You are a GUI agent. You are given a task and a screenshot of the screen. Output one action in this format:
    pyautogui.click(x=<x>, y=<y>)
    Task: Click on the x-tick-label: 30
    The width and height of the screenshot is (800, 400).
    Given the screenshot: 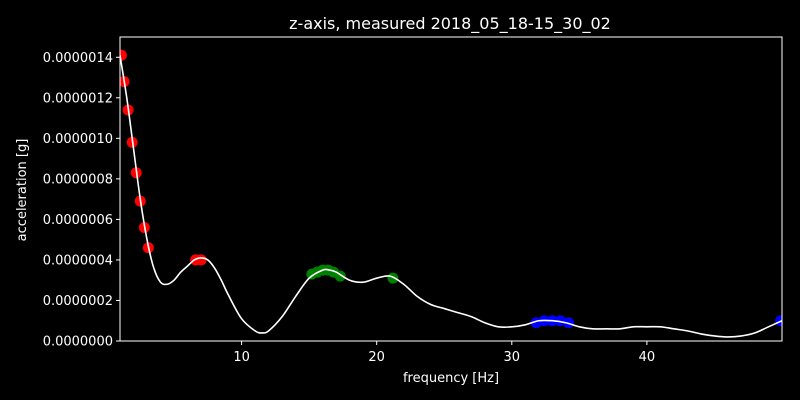 What is the action you would take?
    pyautogui.click(x=512, y=357)
    